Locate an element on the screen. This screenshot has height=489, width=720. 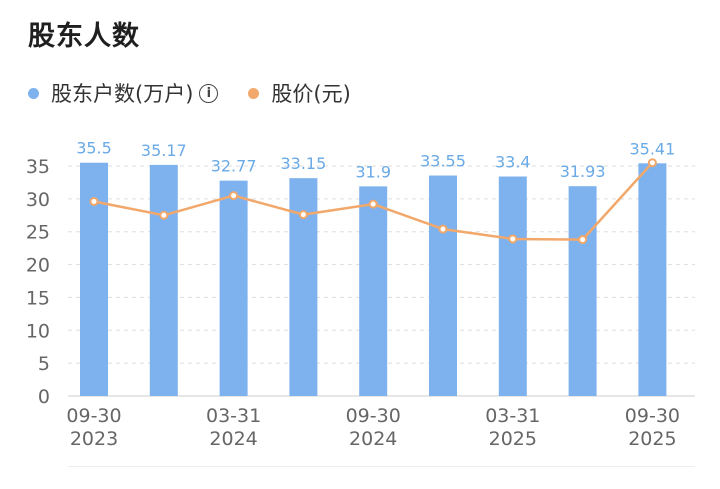
bar-value-label: 31.9 is located at coordinates (373, 171).